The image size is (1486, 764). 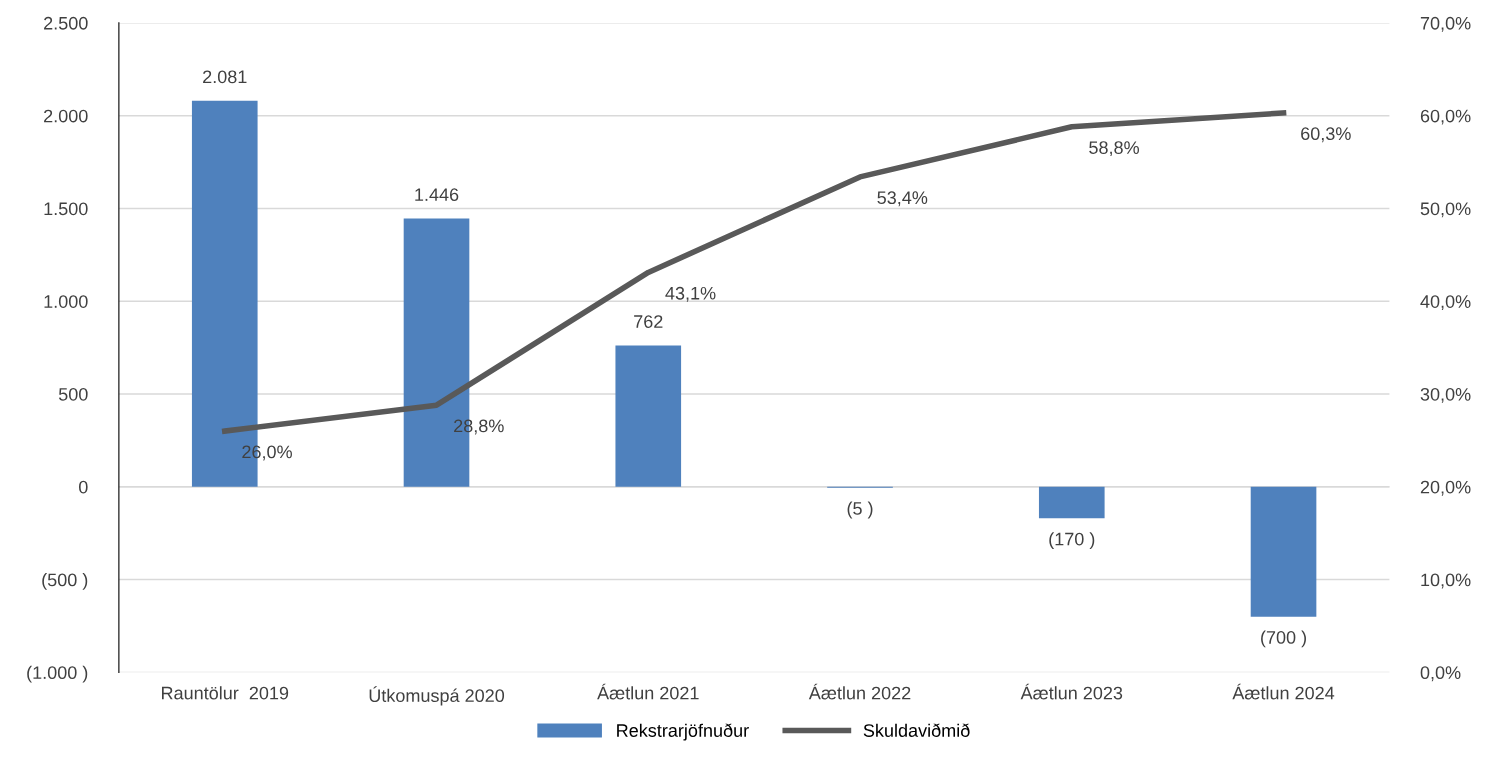 What do you see at coordinates (859, 691) in the screenshot?
I see `x-tick-label: Áætlun 2022` at bounding box center [859, 691].